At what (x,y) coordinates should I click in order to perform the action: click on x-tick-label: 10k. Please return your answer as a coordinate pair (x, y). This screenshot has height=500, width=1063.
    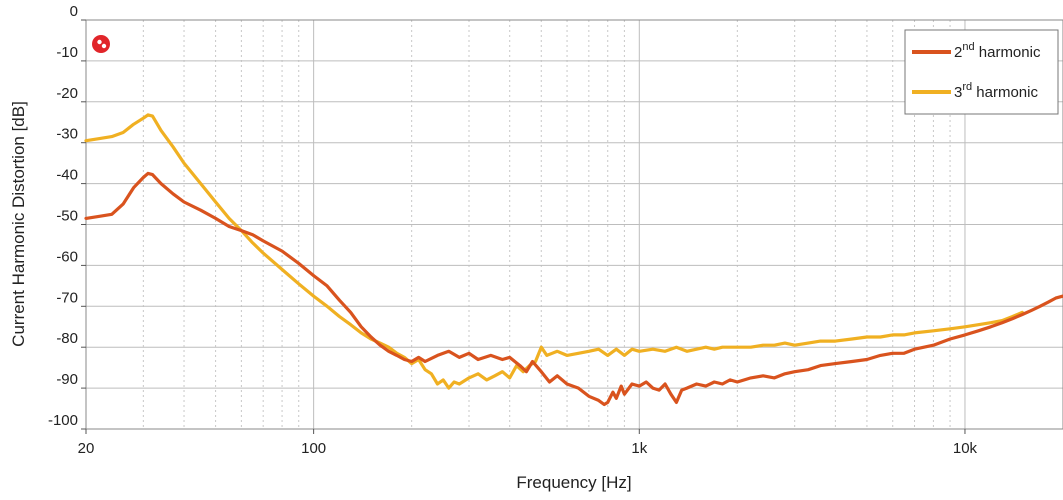
    Looking at the image, I should click on (965, 448).